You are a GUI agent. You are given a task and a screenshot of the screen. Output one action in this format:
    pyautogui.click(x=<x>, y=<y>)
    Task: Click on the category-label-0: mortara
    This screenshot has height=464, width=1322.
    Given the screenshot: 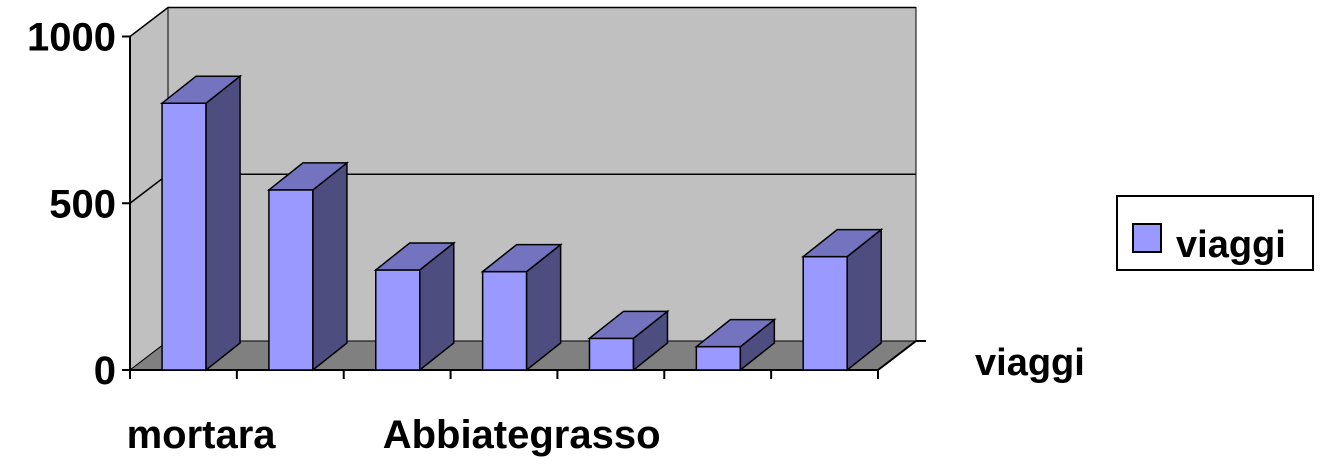 What is the action you would take?
    pyautogui.click(x=202, y=435)
    